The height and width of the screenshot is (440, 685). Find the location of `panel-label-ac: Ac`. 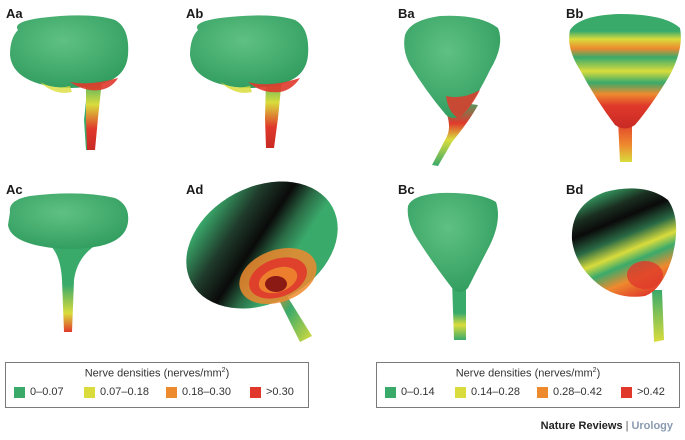

panel-label-ac: Ac is located at coordinates (14, 189).